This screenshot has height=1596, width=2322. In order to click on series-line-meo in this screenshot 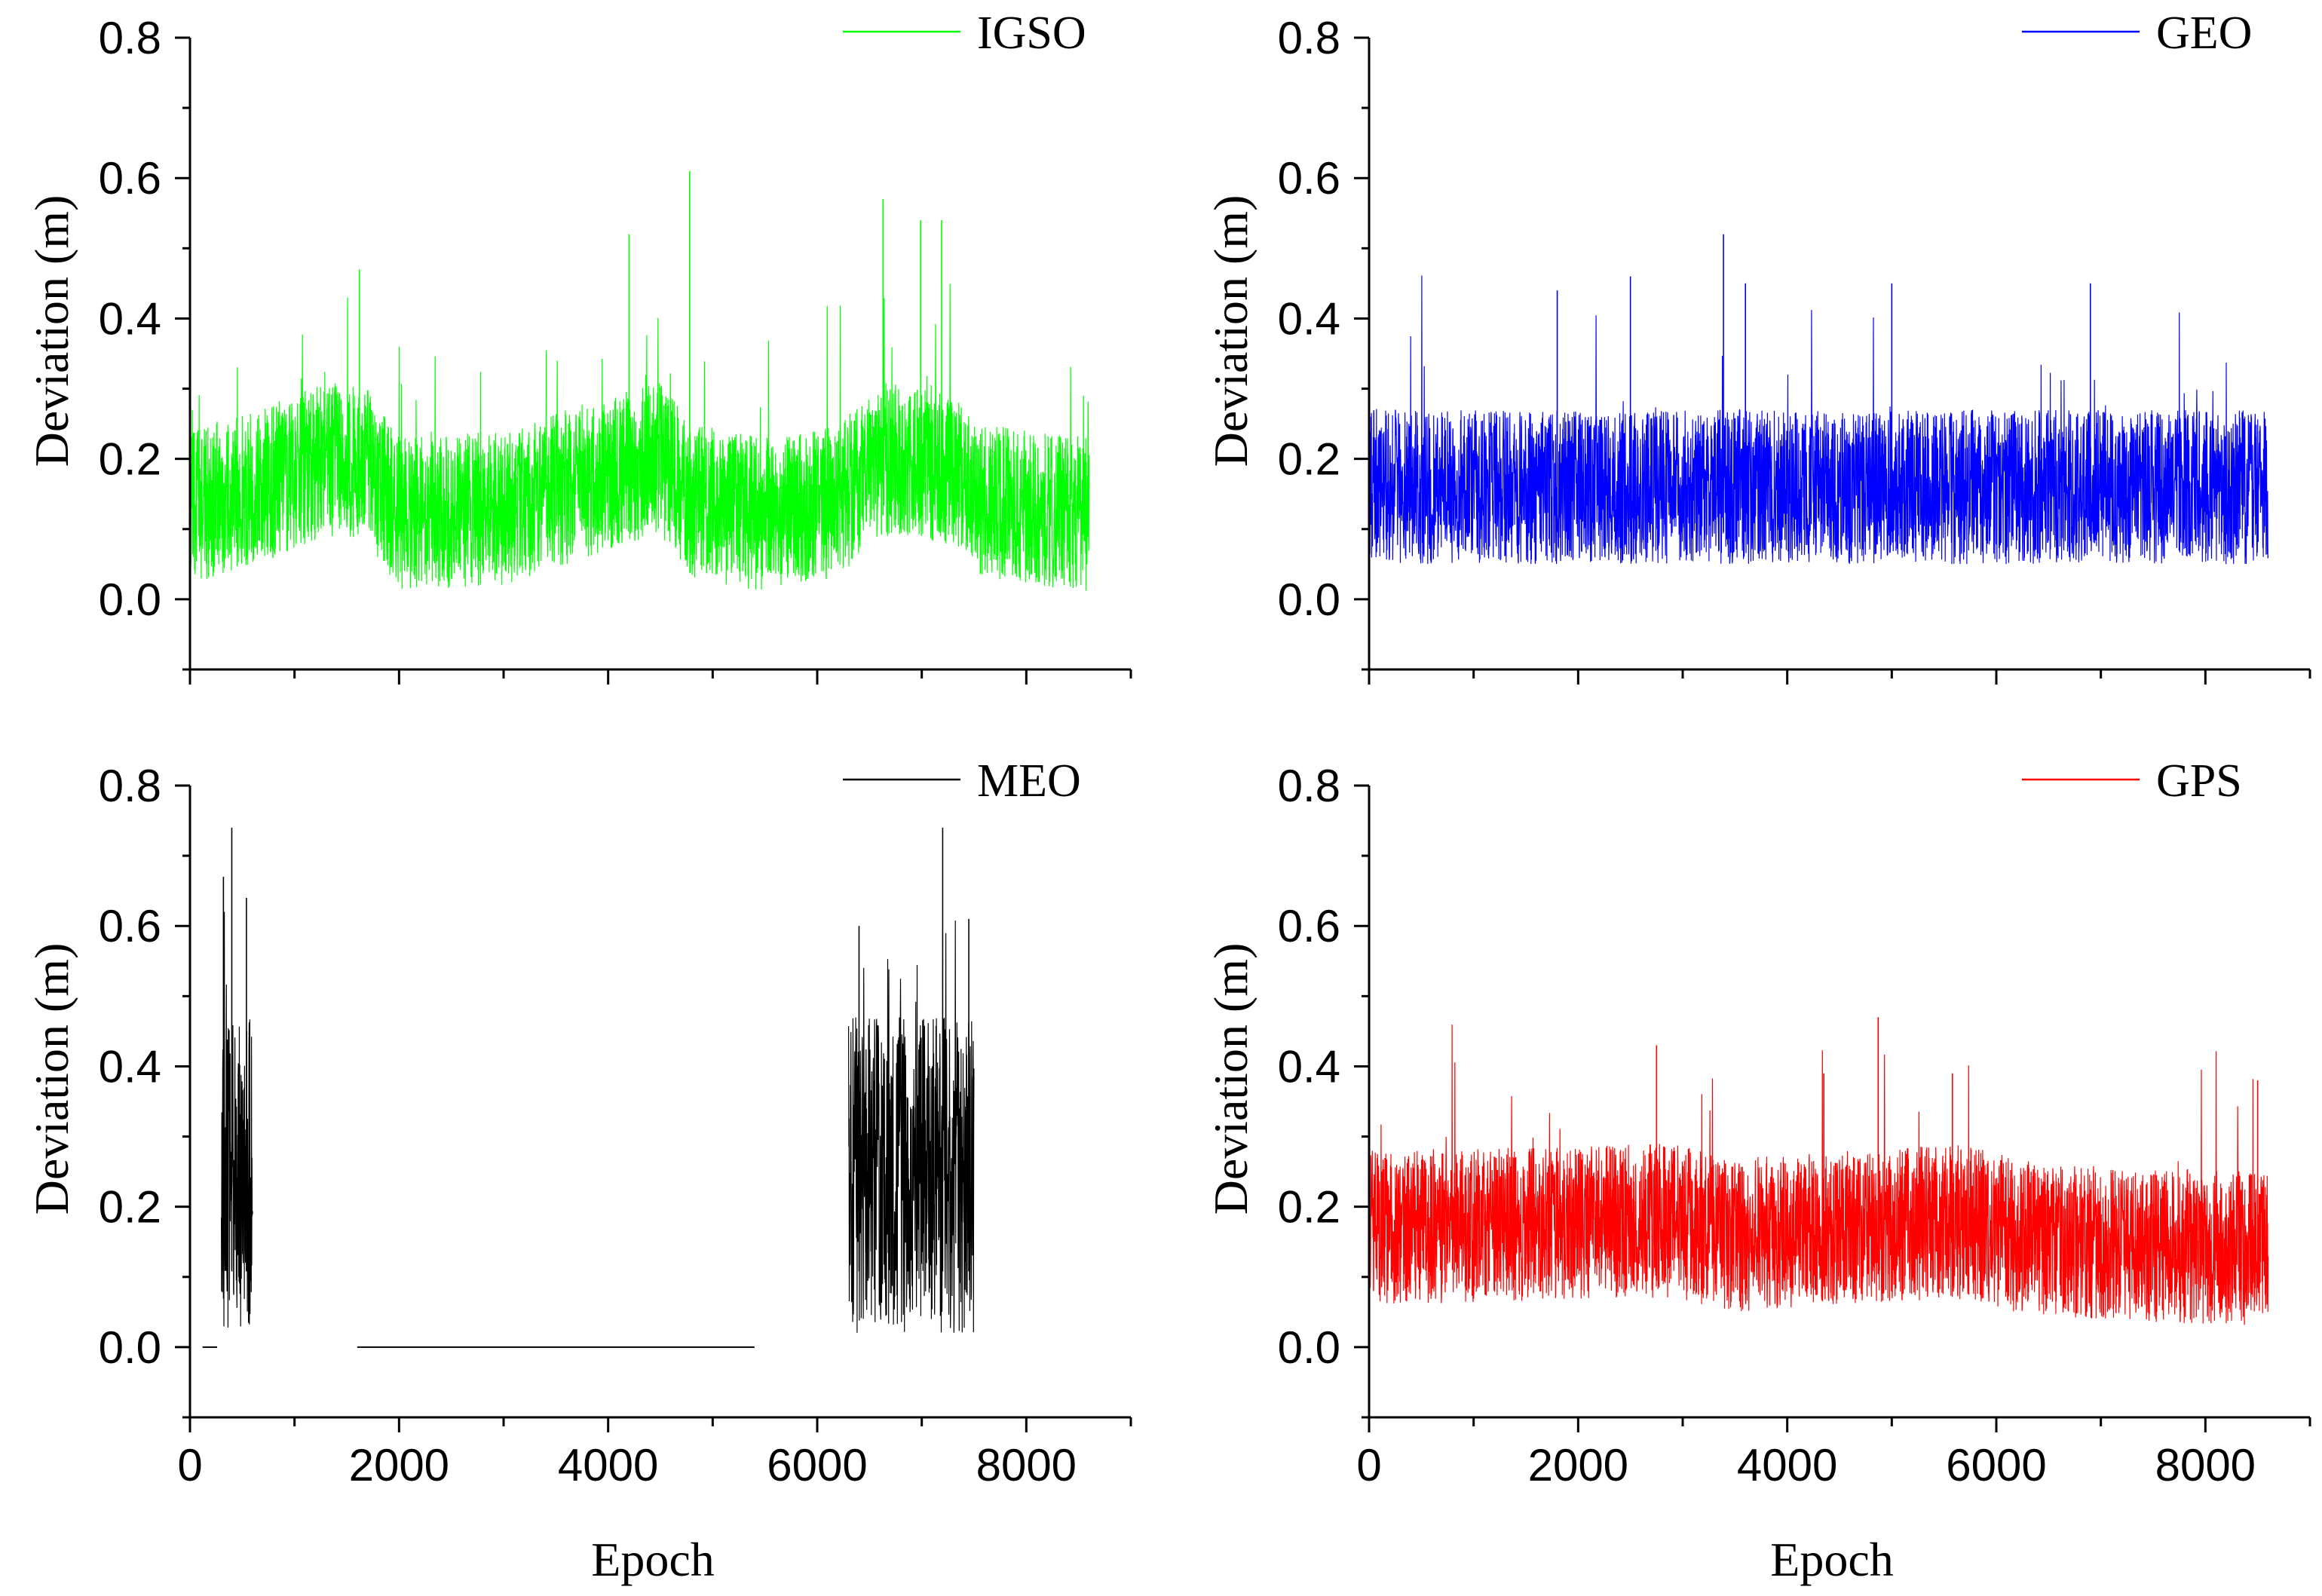, I will do `click(598, 1122)`.